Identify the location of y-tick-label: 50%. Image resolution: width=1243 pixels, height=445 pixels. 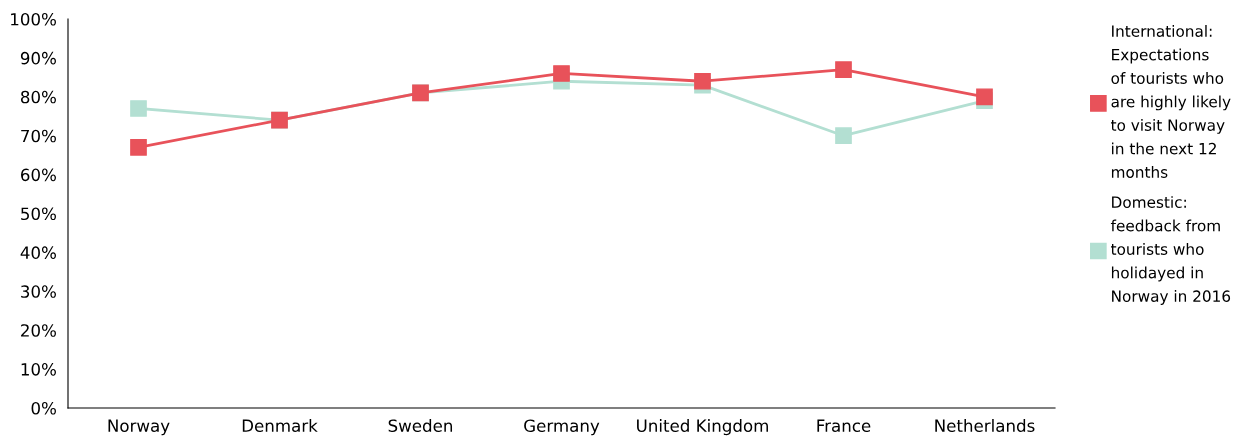
(38, 214).